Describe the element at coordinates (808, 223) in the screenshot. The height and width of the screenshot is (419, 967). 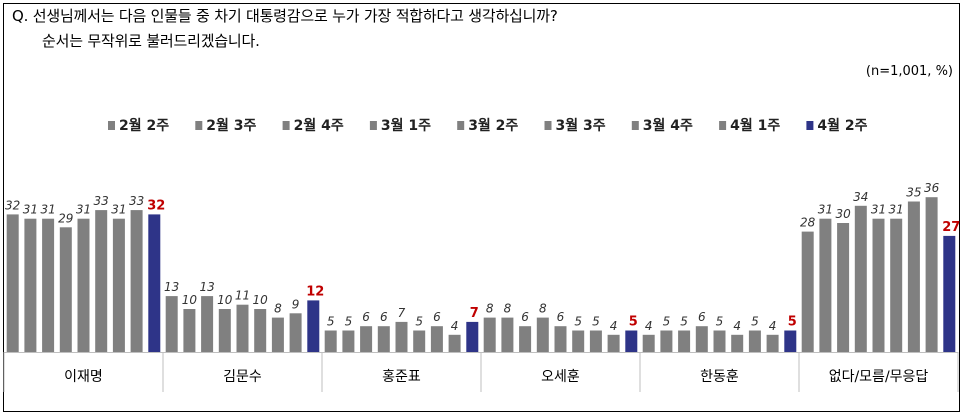
I see `data-label: 28` at that location.